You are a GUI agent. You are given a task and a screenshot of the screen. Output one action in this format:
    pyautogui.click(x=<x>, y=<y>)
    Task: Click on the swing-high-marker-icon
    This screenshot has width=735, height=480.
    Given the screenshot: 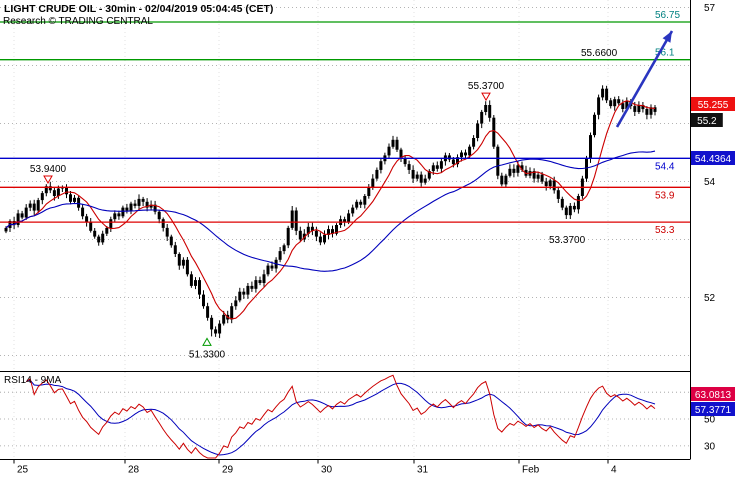 What is the action you would take?
    pyautogui.click(x=486, y=97)
    